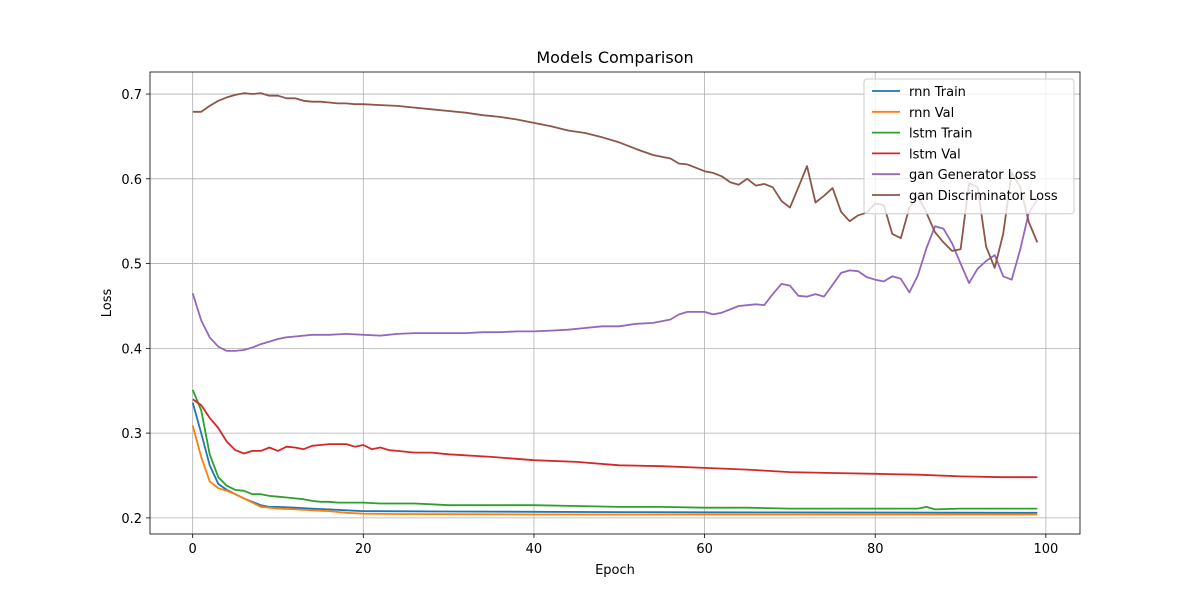  Describe the element at coordinates (615, 438) in the screenshot. I see `series-line-lstm-val` at that location.